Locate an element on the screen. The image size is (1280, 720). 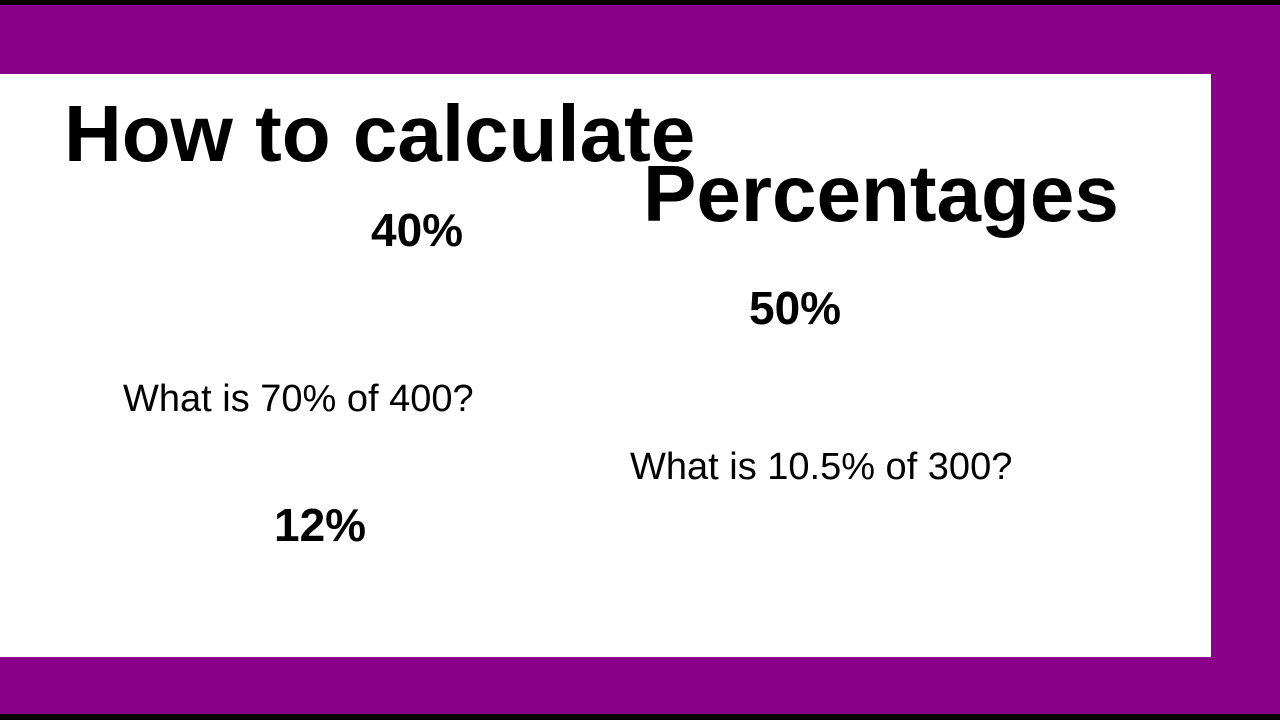
title-line-1: How to calculate is located at coordinates (380, 133).